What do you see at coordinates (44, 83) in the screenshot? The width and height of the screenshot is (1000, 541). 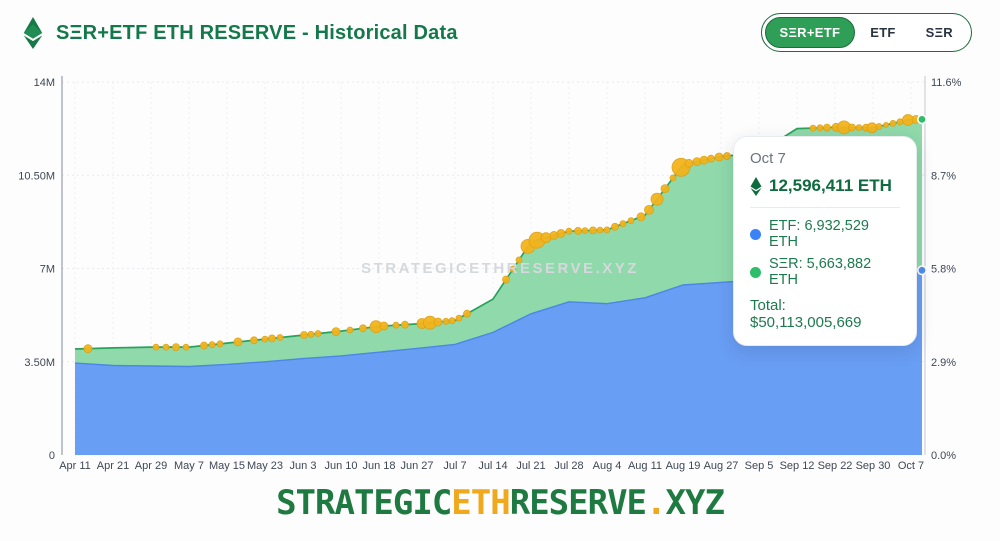 I see `y-tick-left: 14M` at bounding box center [44, 83].